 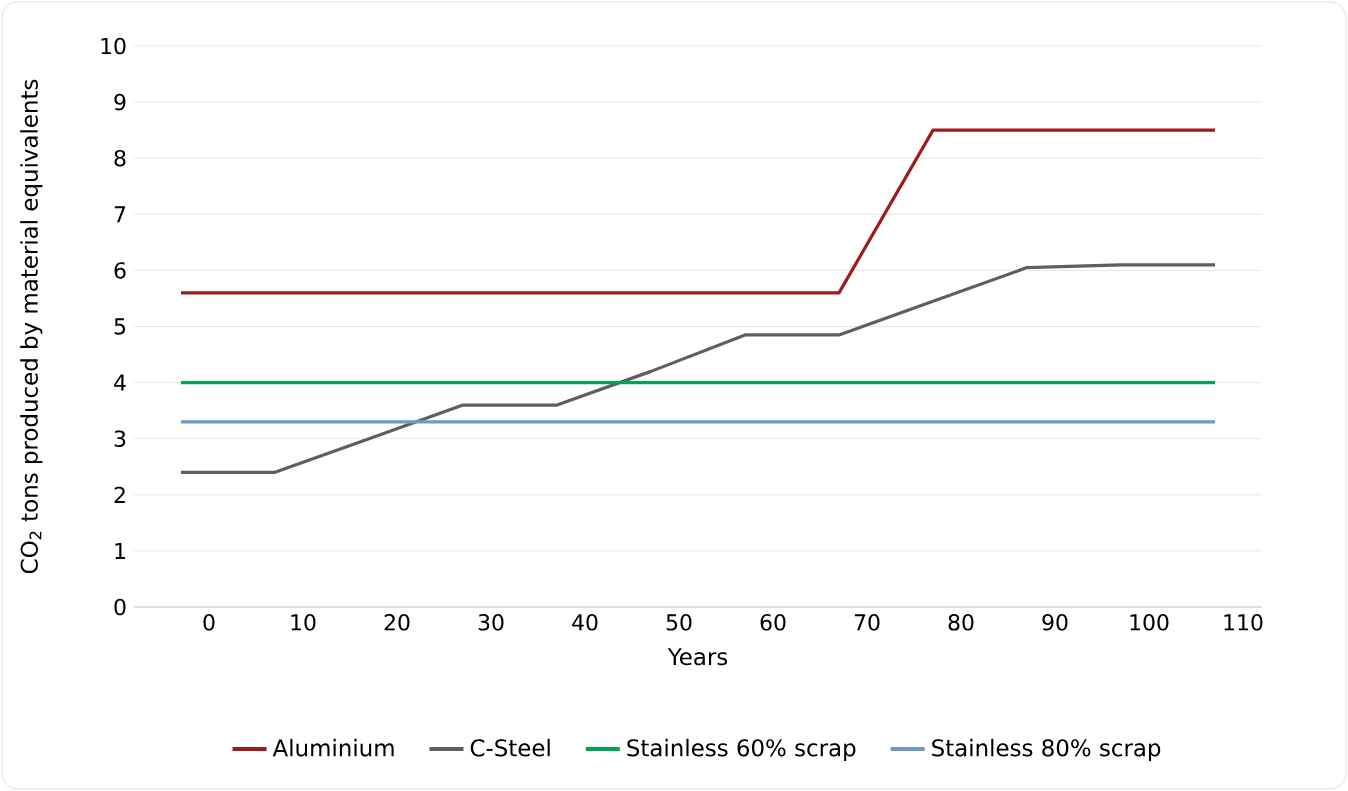 What do you see at coordinates (120, 270) in the screenshot?
I see `y-tick-label: 6` at bounding box center [120, 270].